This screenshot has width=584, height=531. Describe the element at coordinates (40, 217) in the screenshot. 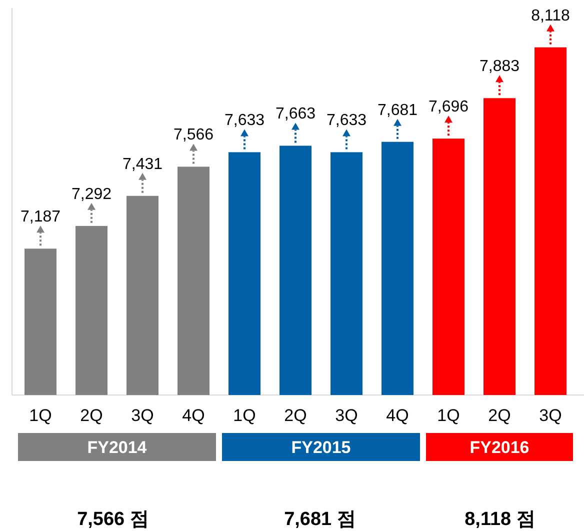

I see `data-label: 7,187` at that location.